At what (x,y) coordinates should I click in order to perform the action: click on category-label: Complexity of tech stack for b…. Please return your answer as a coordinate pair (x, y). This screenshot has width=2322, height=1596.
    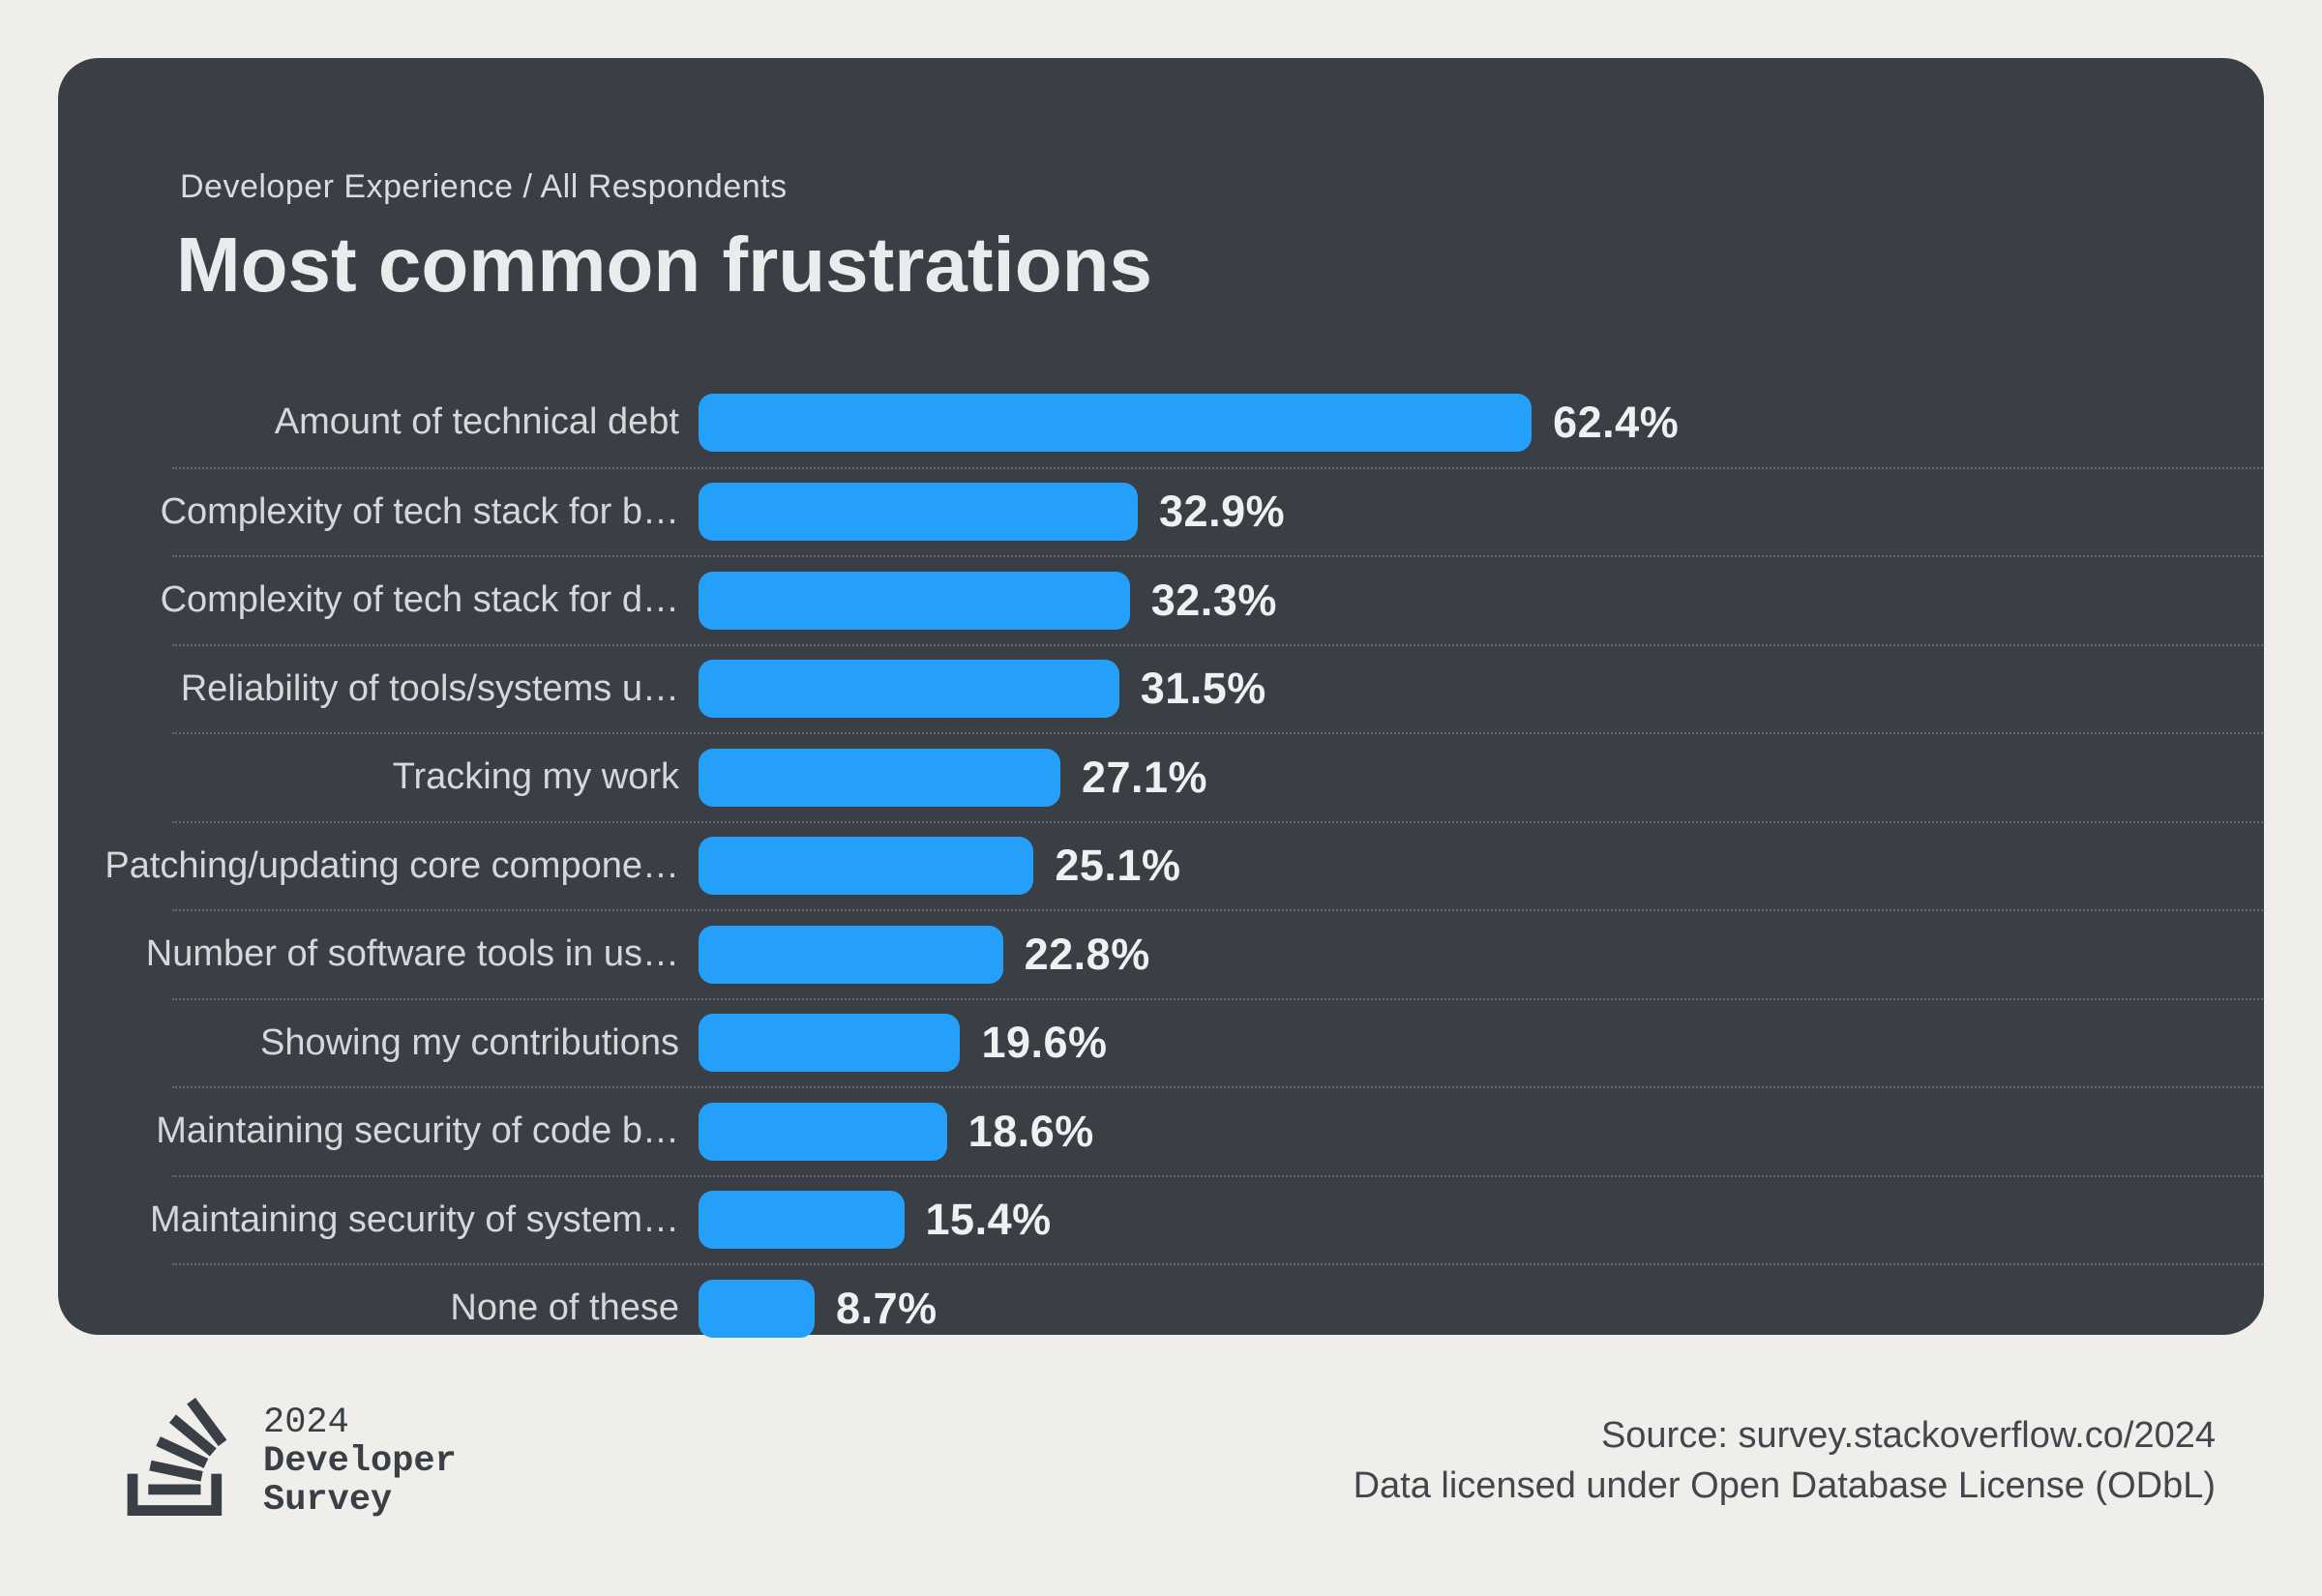
    Looking at the image, I should click on (419, 511).